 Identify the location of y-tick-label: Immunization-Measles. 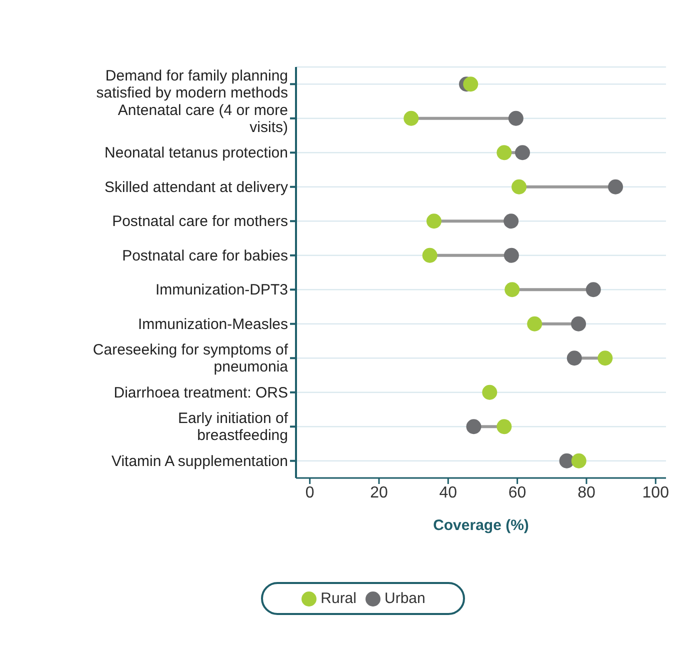
(213, 323).